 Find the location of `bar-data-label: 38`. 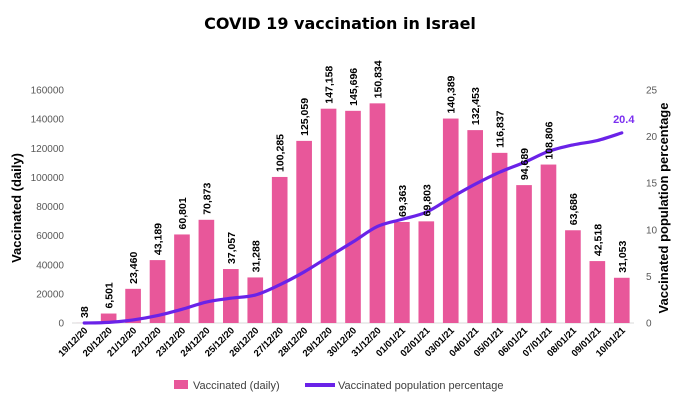

bar-data-label: 38 is located at coordinates (85, 312).